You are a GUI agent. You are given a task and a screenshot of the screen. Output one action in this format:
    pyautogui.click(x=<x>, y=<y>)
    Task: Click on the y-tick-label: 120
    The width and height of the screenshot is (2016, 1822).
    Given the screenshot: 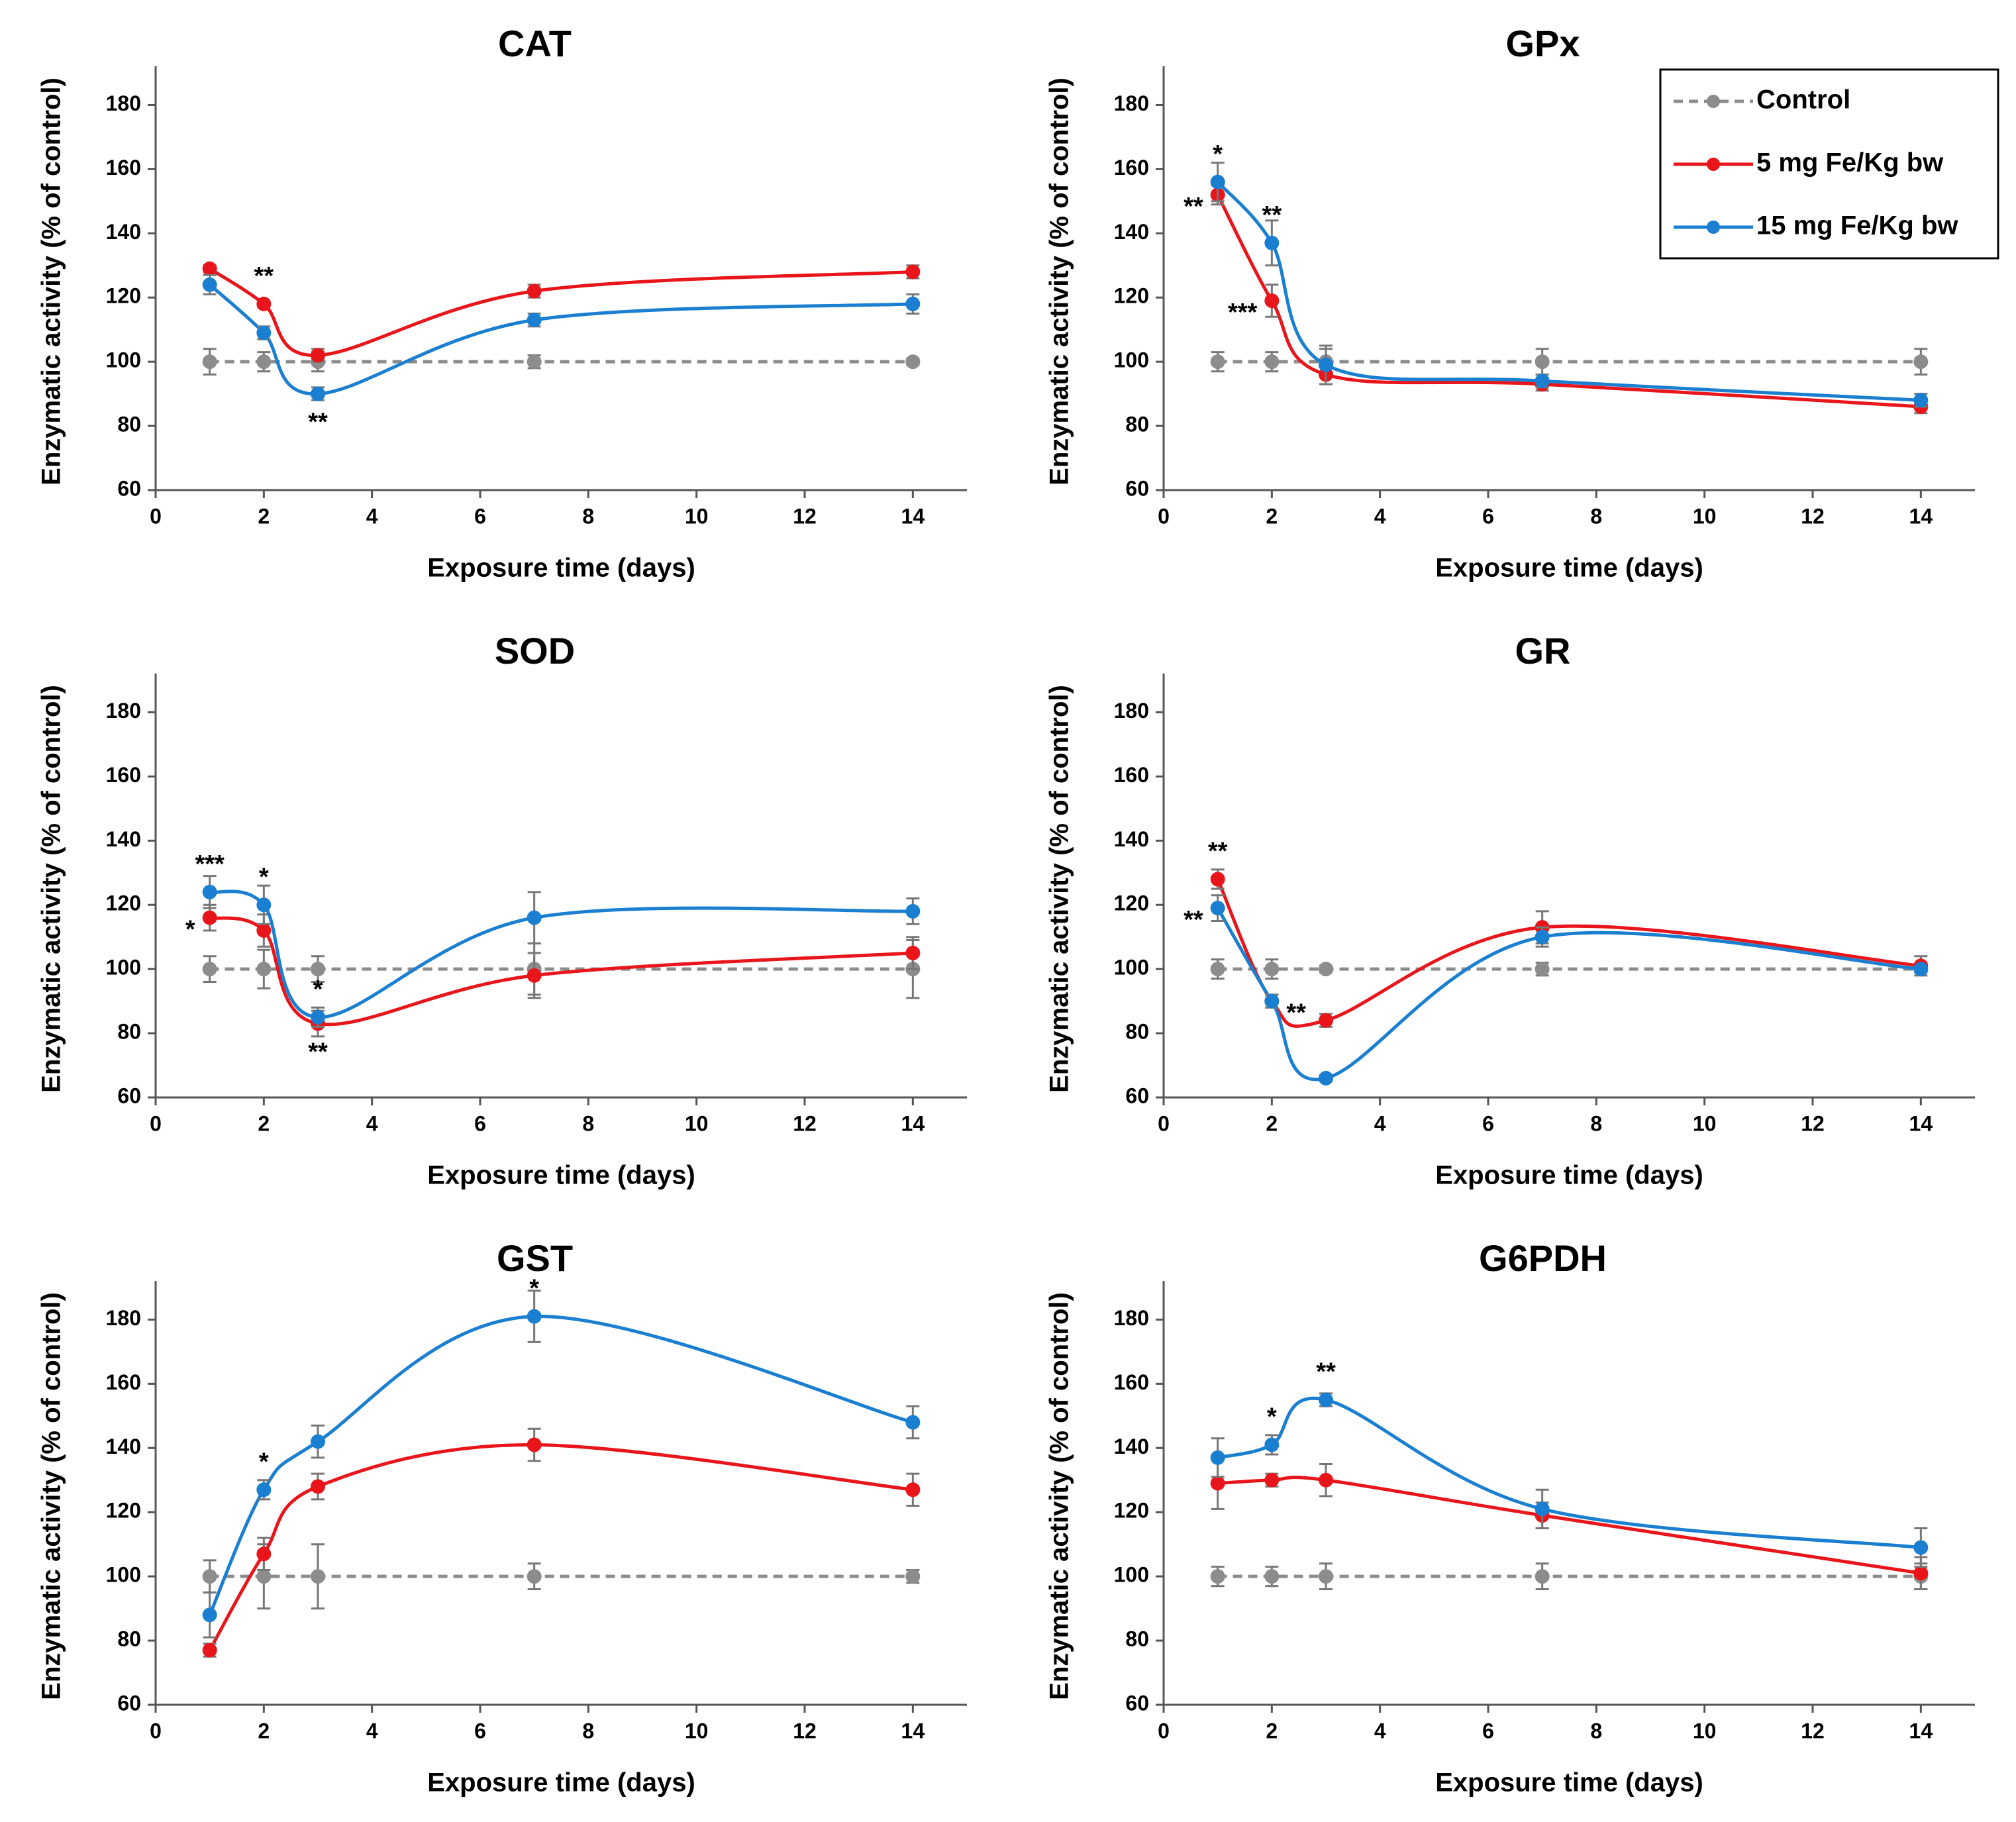 What is the action you would take?
    pyautogui.click(x=123, y=296)
    